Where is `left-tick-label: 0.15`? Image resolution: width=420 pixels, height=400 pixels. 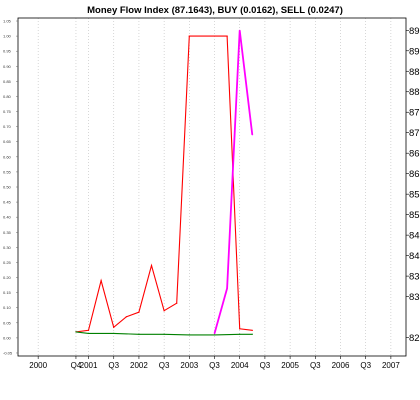 left-tick-label: 0.15 is located at coordinates (7, 292).